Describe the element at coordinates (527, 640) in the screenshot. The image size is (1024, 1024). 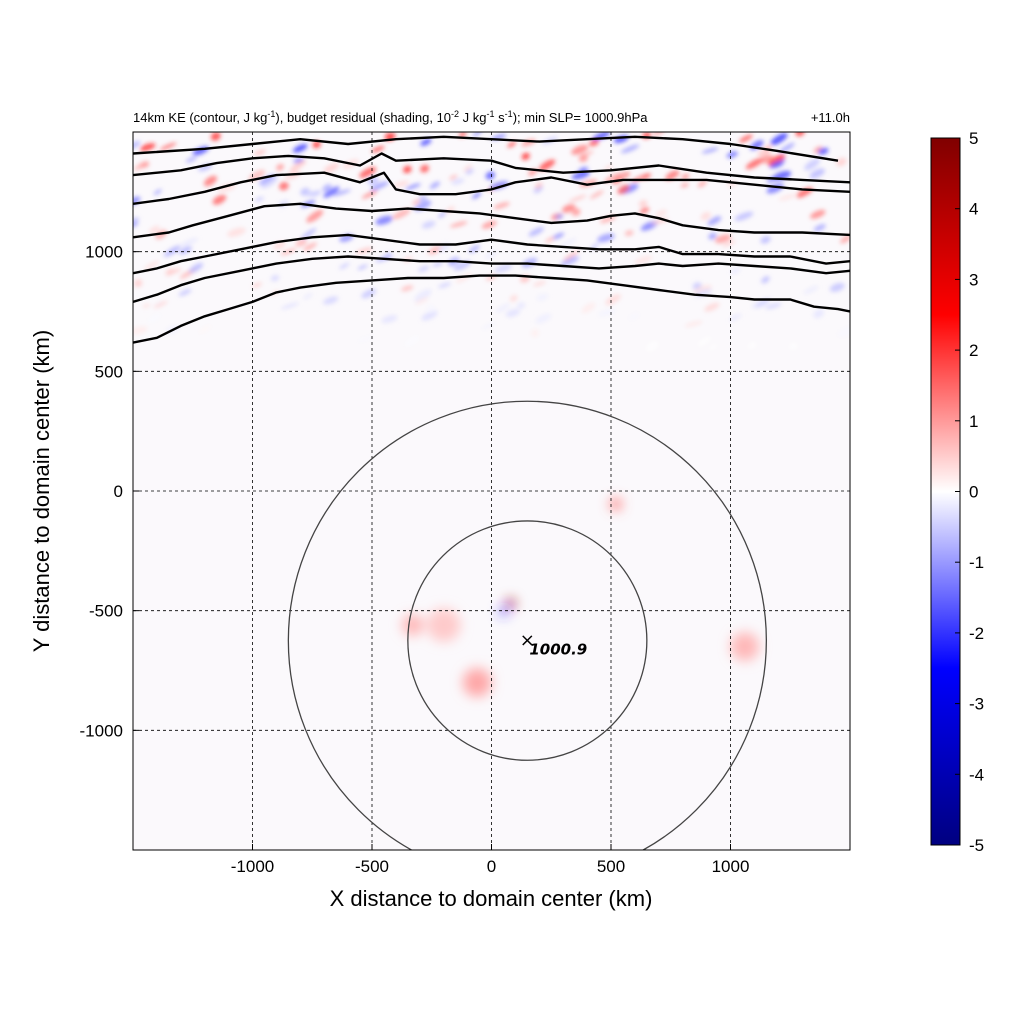
I see `storm-center-marker: ×` at that location.